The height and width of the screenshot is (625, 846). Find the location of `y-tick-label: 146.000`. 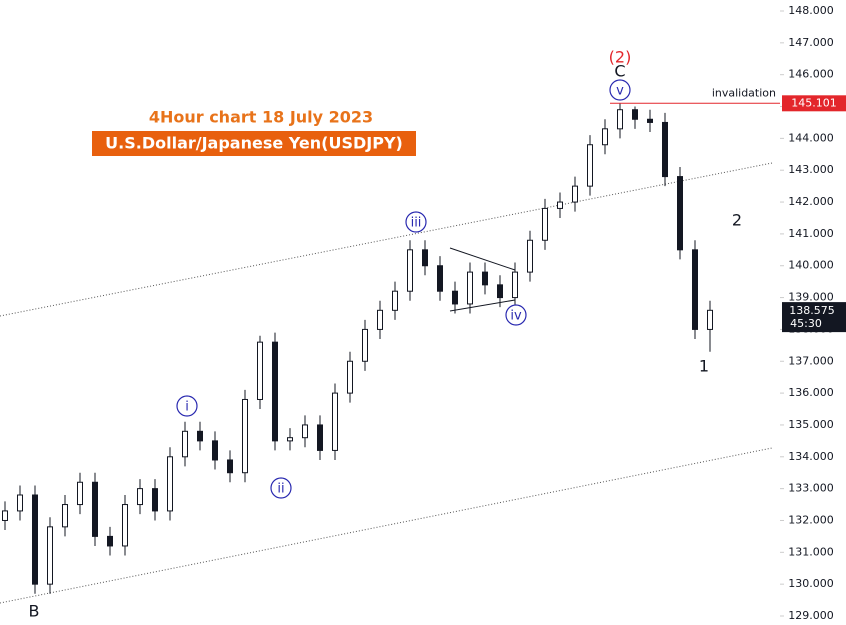

y-tick-label: 146.000 is located at coordinates (811, 74).